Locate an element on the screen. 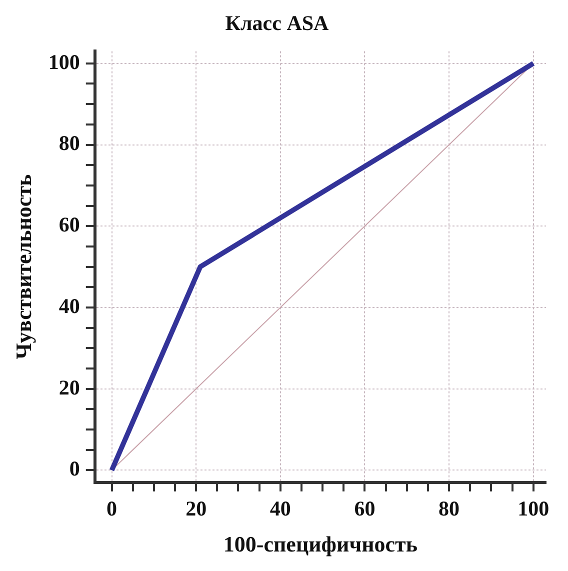 The width and height of the screenshot is (568, 571). x-tick-label: 40 is located at coordinates (280, 508).